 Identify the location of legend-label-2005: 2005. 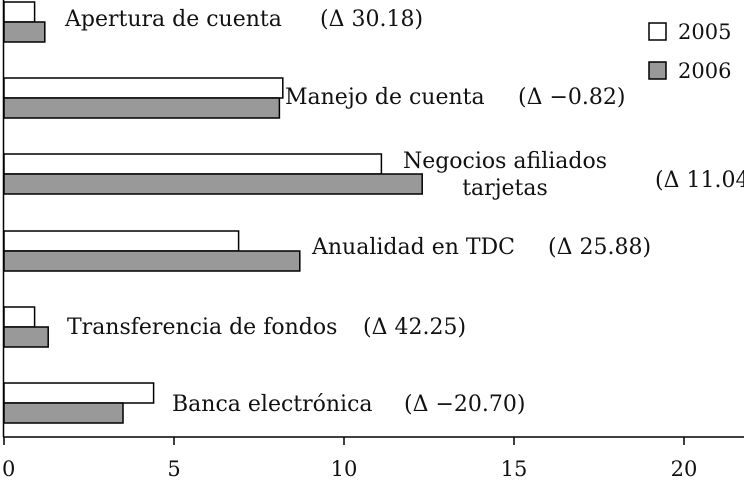
(704, 32).